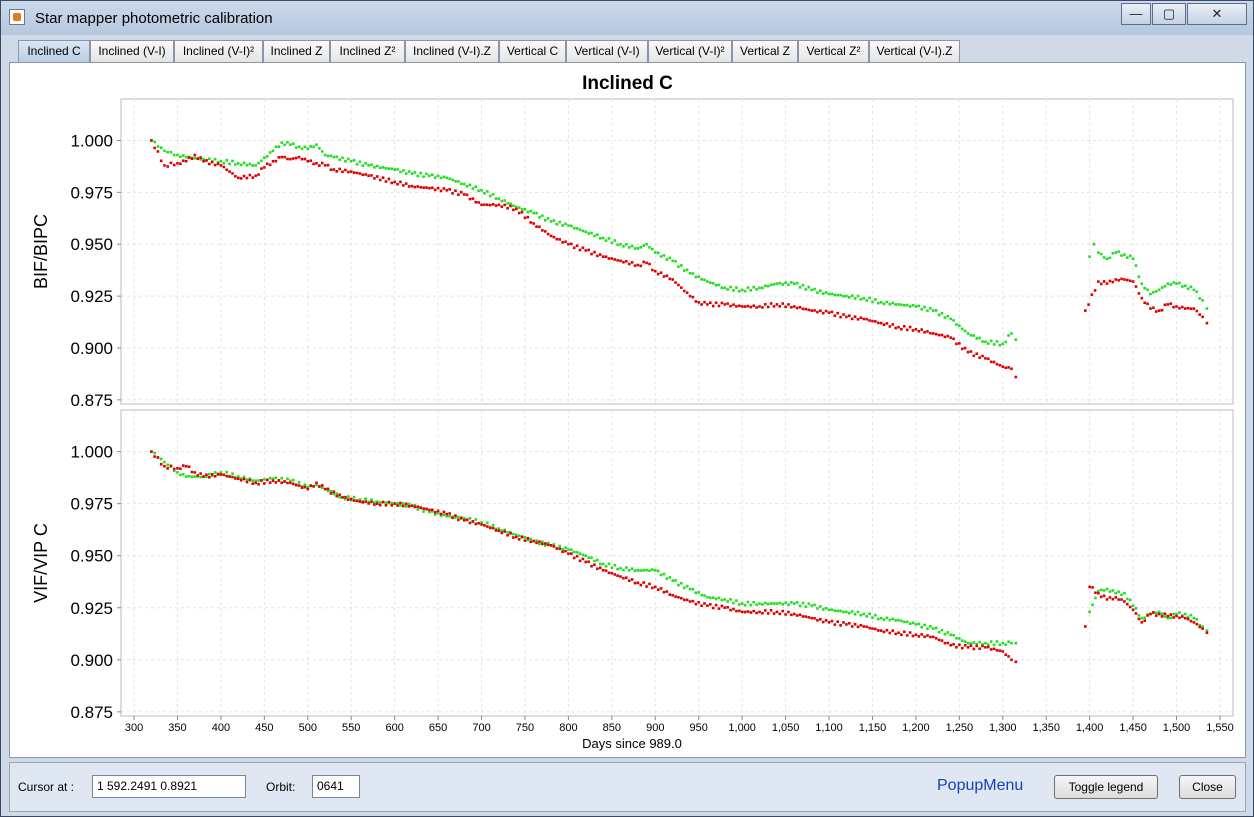 The width and height of the screenshot is (1254, 817). What do you see at coordinates (1207, 787) in the screenshot?
I see `close-button: Close` at bounding box center [1207, 787].